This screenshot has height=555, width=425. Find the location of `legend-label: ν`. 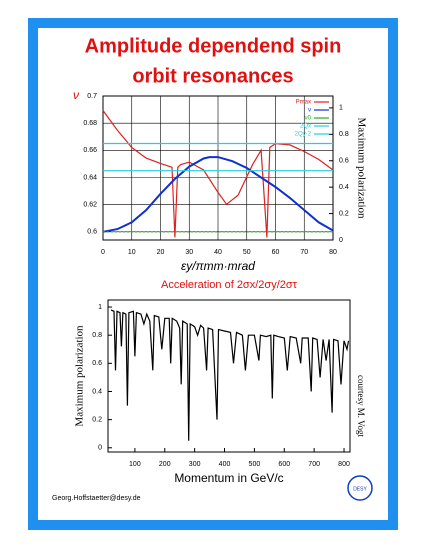

legend-label: ν is located at coordinates (309, 111).